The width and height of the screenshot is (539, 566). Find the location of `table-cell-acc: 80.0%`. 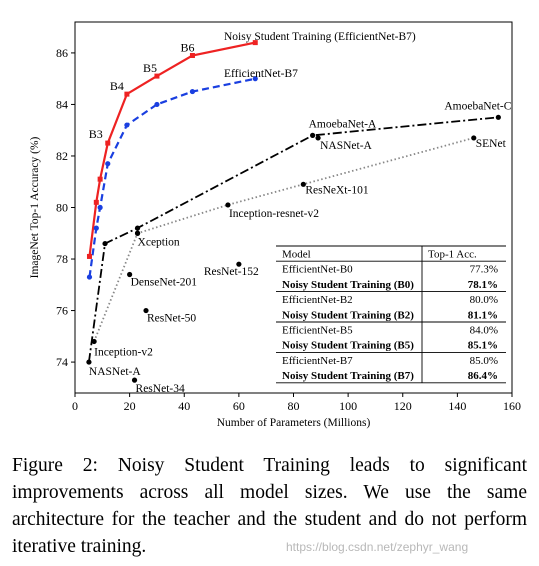

table-cell-acc: 80.0% is located at coordinates (484, 300).